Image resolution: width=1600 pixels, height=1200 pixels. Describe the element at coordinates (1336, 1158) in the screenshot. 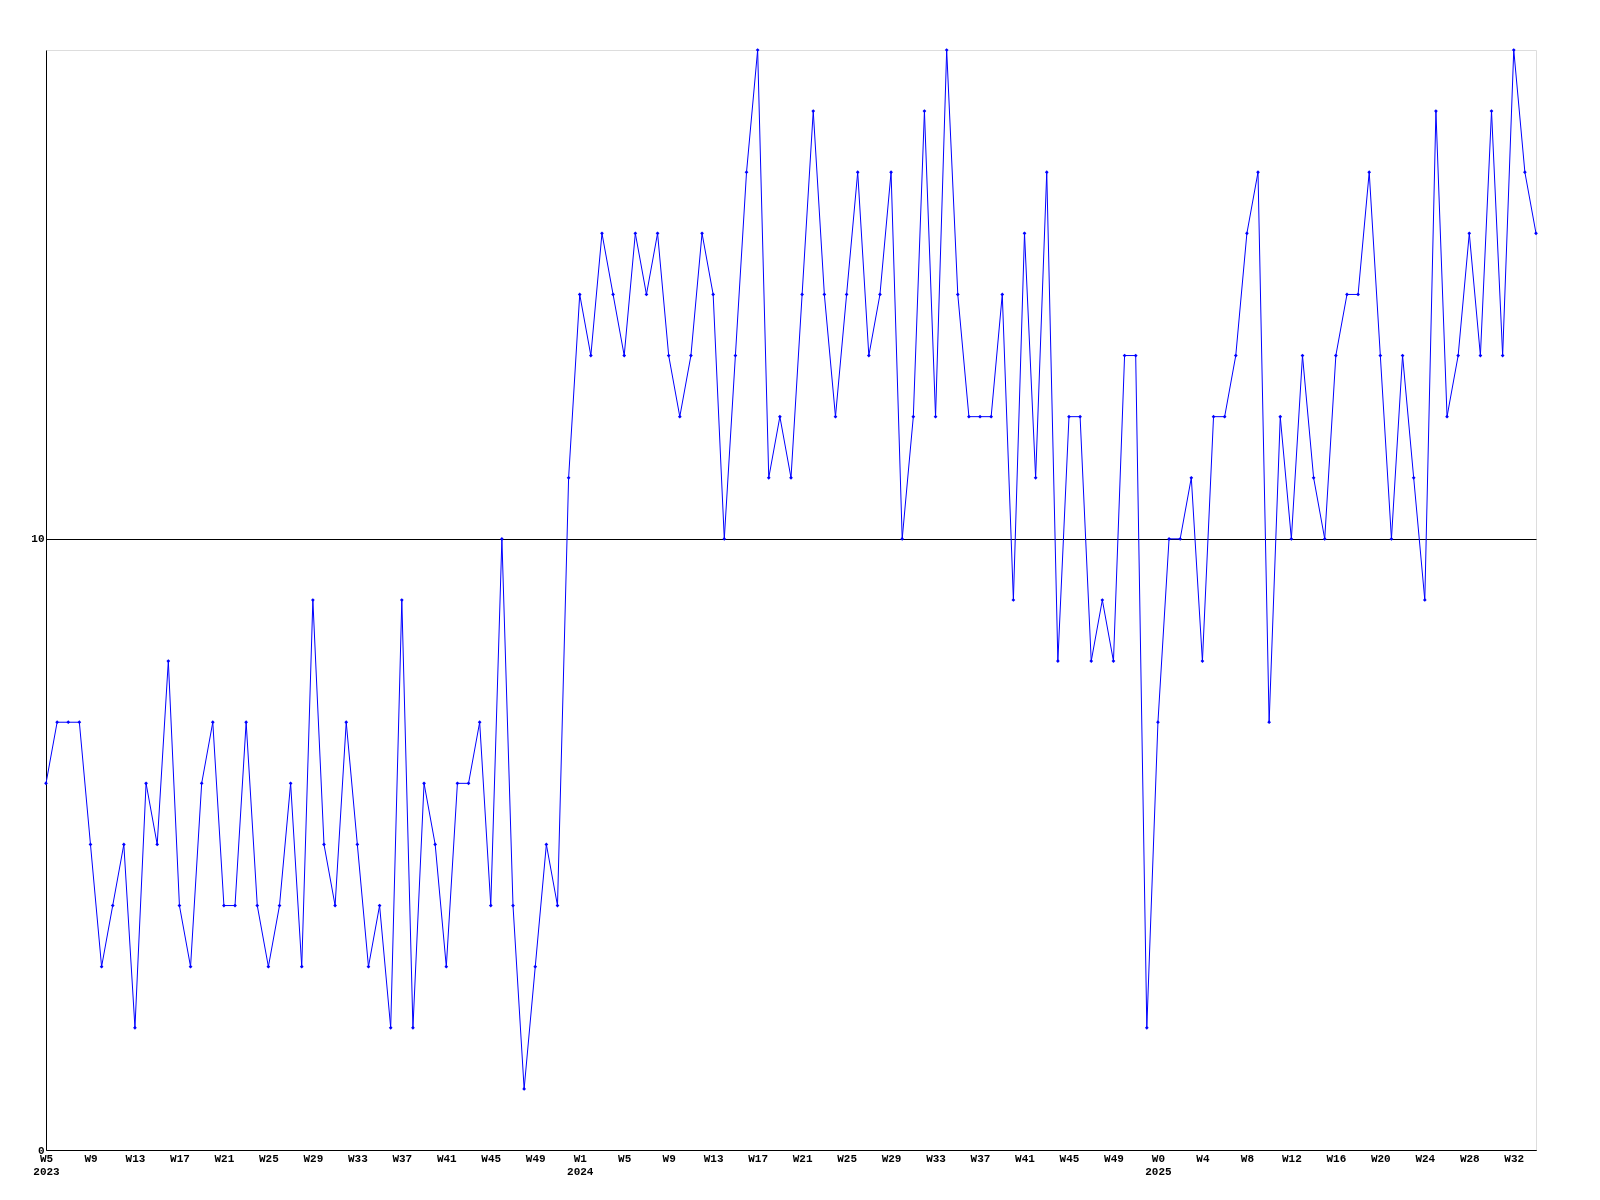

I see `x-tick-label: W16` at that location.